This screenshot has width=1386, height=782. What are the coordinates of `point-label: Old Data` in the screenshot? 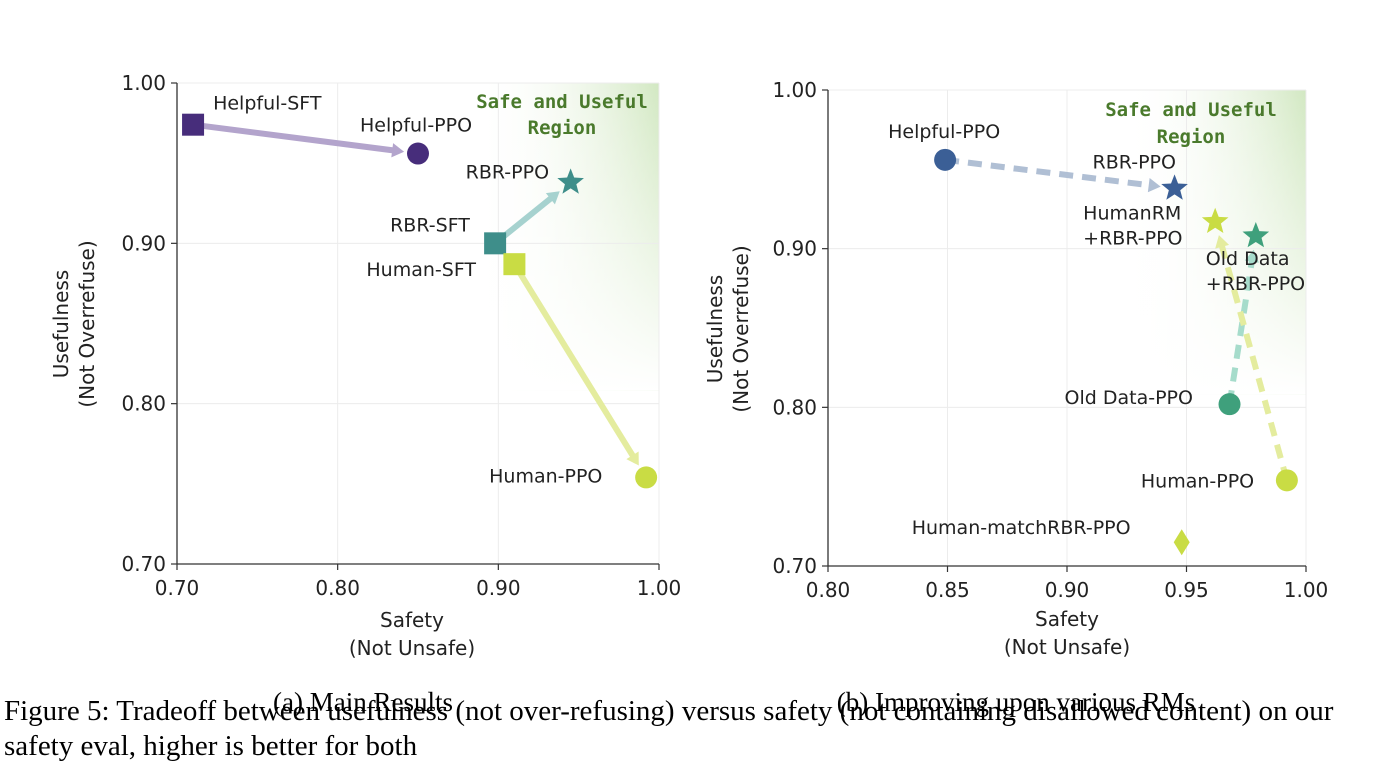 It's located at (1248, 259).